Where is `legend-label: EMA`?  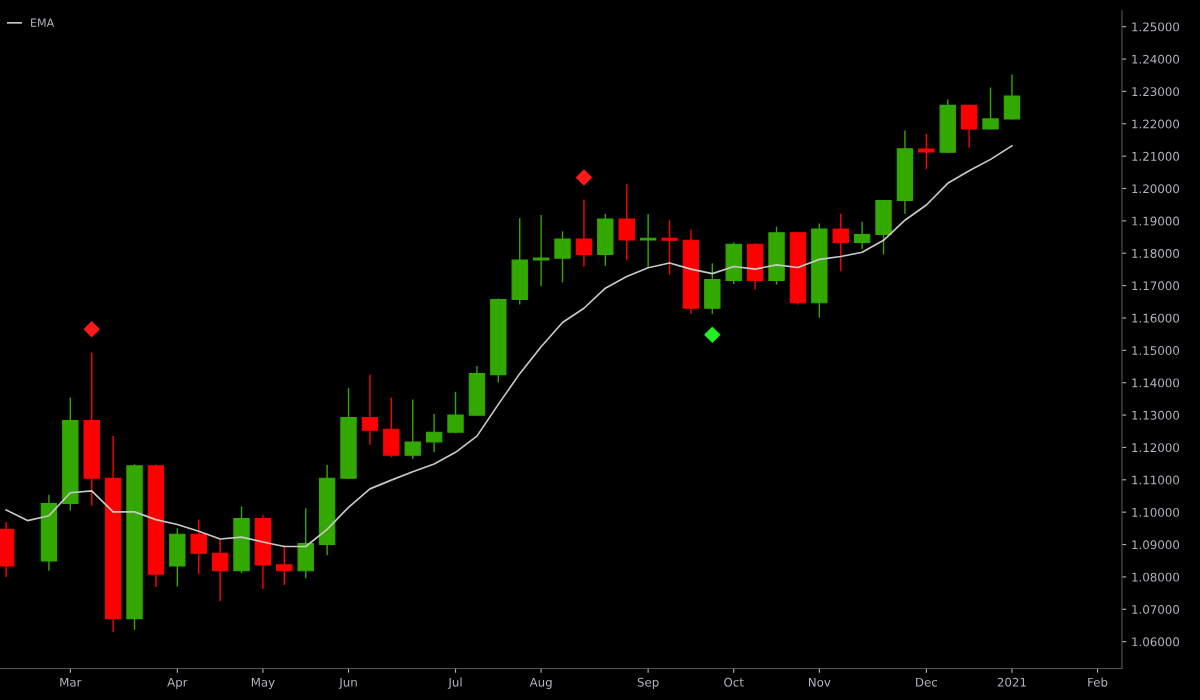 legend-label: EMA is located at coordinates (43, 22).